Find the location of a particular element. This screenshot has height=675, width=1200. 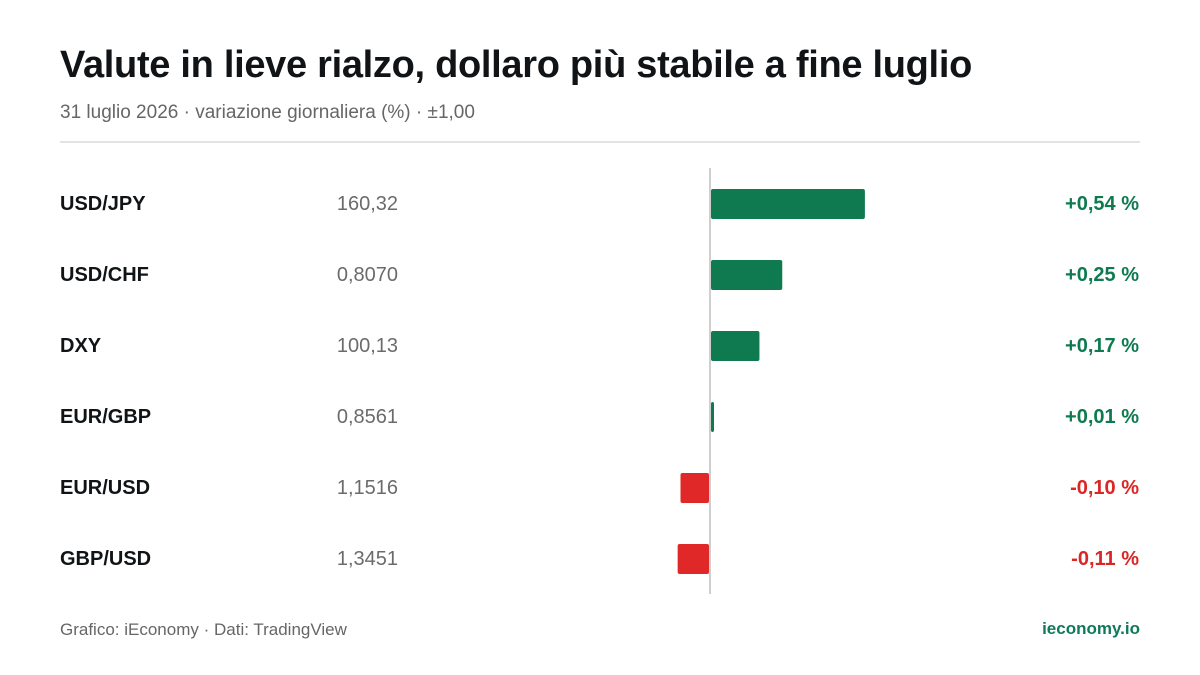

price-label: 160,32 is located at coordinates (367, 204).